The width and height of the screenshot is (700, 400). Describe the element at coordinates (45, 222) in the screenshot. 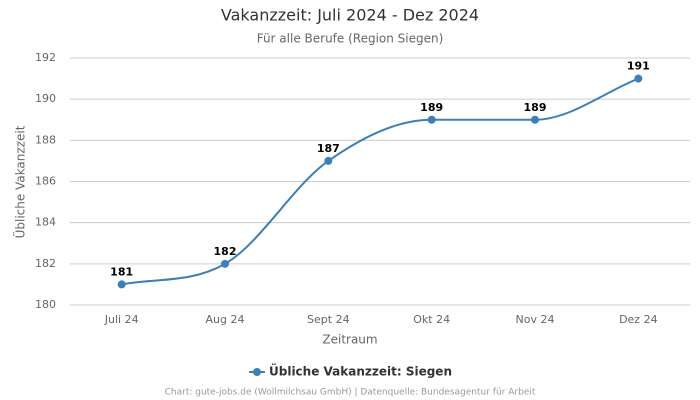

I see `y-tick-label: 184` at that location.